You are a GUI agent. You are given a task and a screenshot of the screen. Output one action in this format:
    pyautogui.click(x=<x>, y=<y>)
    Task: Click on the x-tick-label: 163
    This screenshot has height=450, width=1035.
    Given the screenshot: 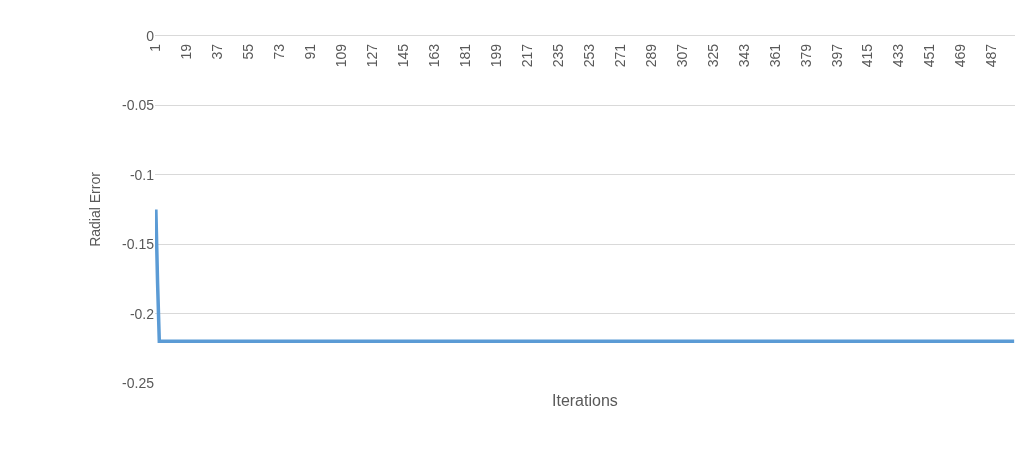 What is the action you would take?
    pyautogui.click(x=434, y=55)
    